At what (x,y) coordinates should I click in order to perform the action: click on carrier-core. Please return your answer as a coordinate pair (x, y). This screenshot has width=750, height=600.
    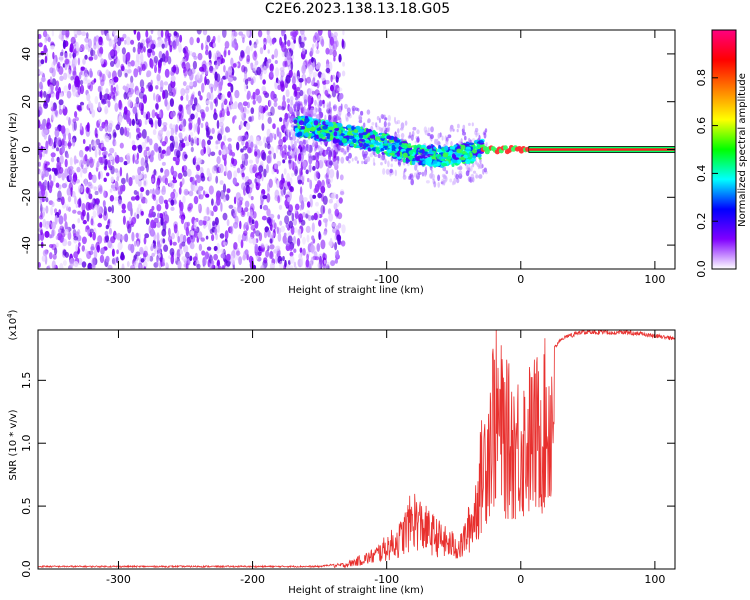
    Looking at the image, I should click on (601, 149).